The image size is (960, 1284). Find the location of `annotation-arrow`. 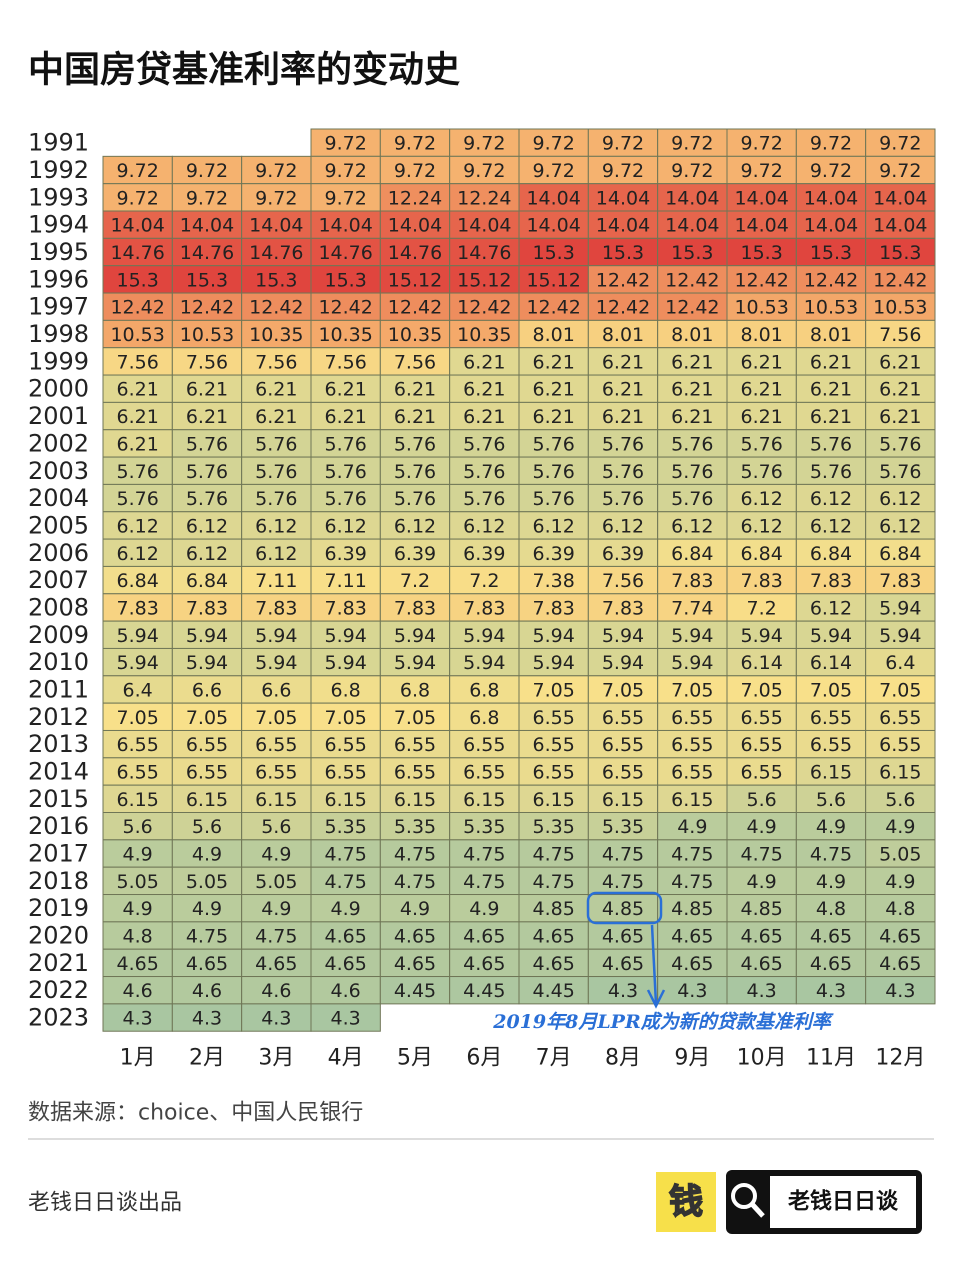

annotation-arrow is located at coordinates (656, 966).